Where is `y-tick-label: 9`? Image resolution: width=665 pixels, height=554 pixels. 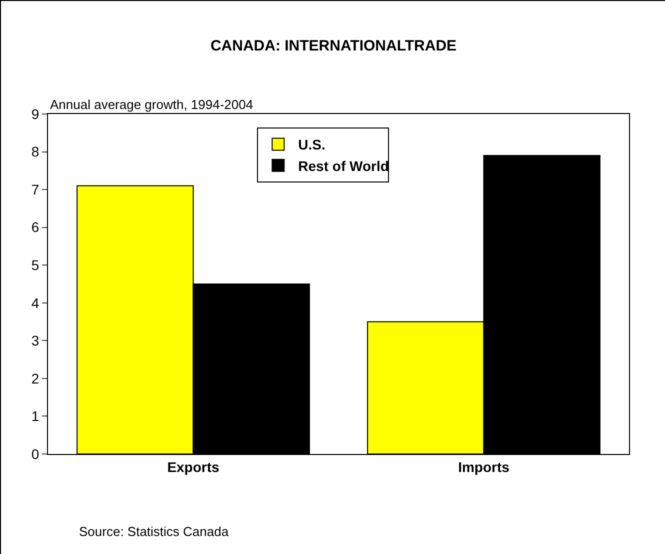
y-tick-label: 9 is located at coordinates (35, 114).